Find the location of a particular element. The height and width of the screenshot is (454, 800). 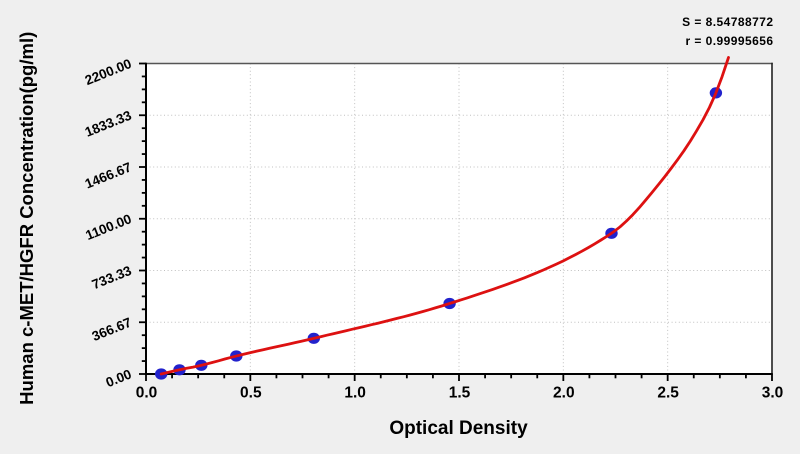

svg-text: 0.0 is located at coordinates (147, 393).